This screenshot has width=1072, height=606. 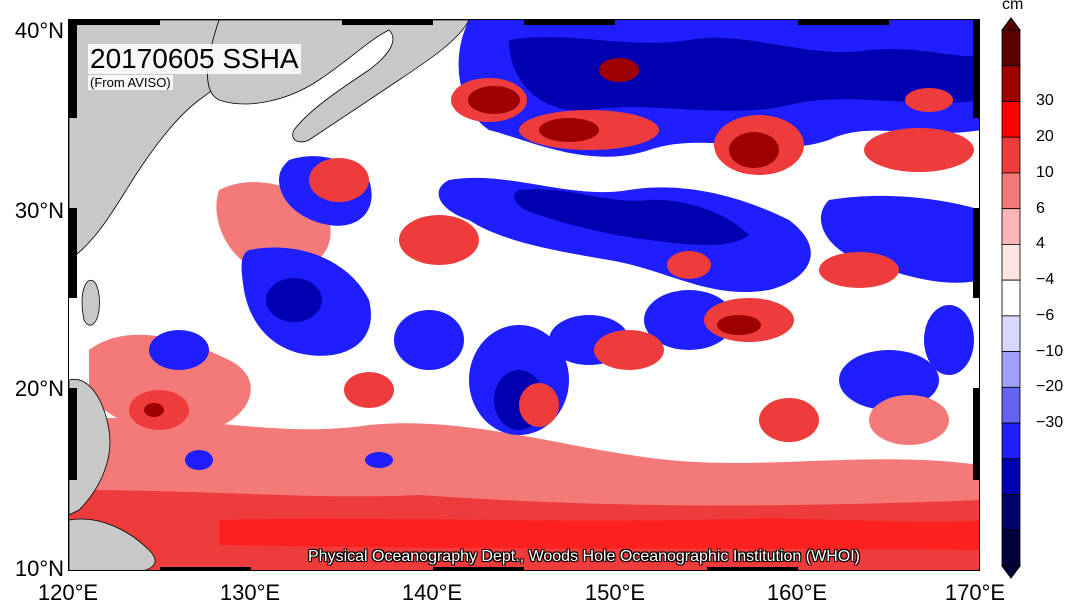 What do you see at coordinates (975, 592) in the screenshot?
I see `lon-label-170: 170°E` at bounding box center [975, 592].